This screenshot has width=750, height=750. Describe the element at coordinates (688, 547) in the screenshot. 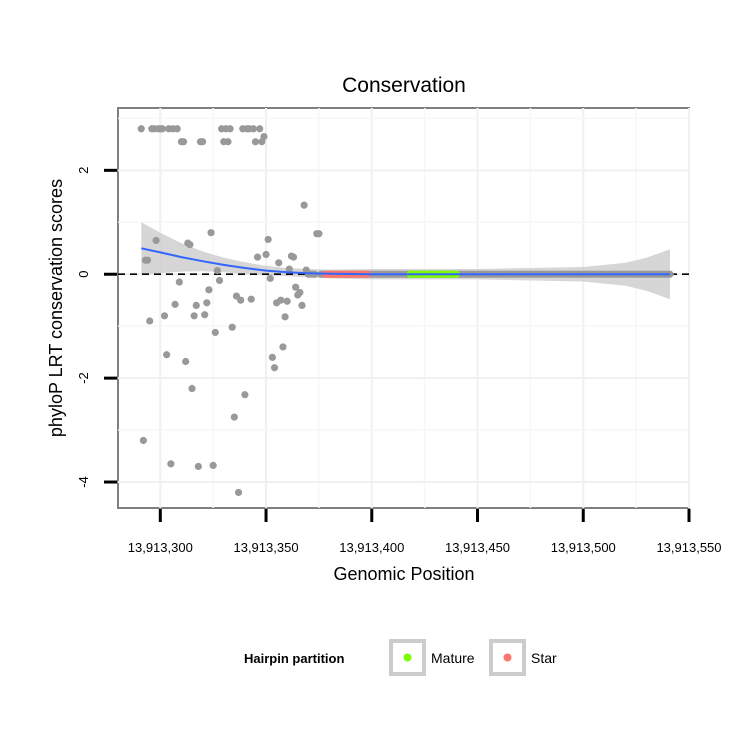

I see `x-tick-label: 13,913,550` at that location.